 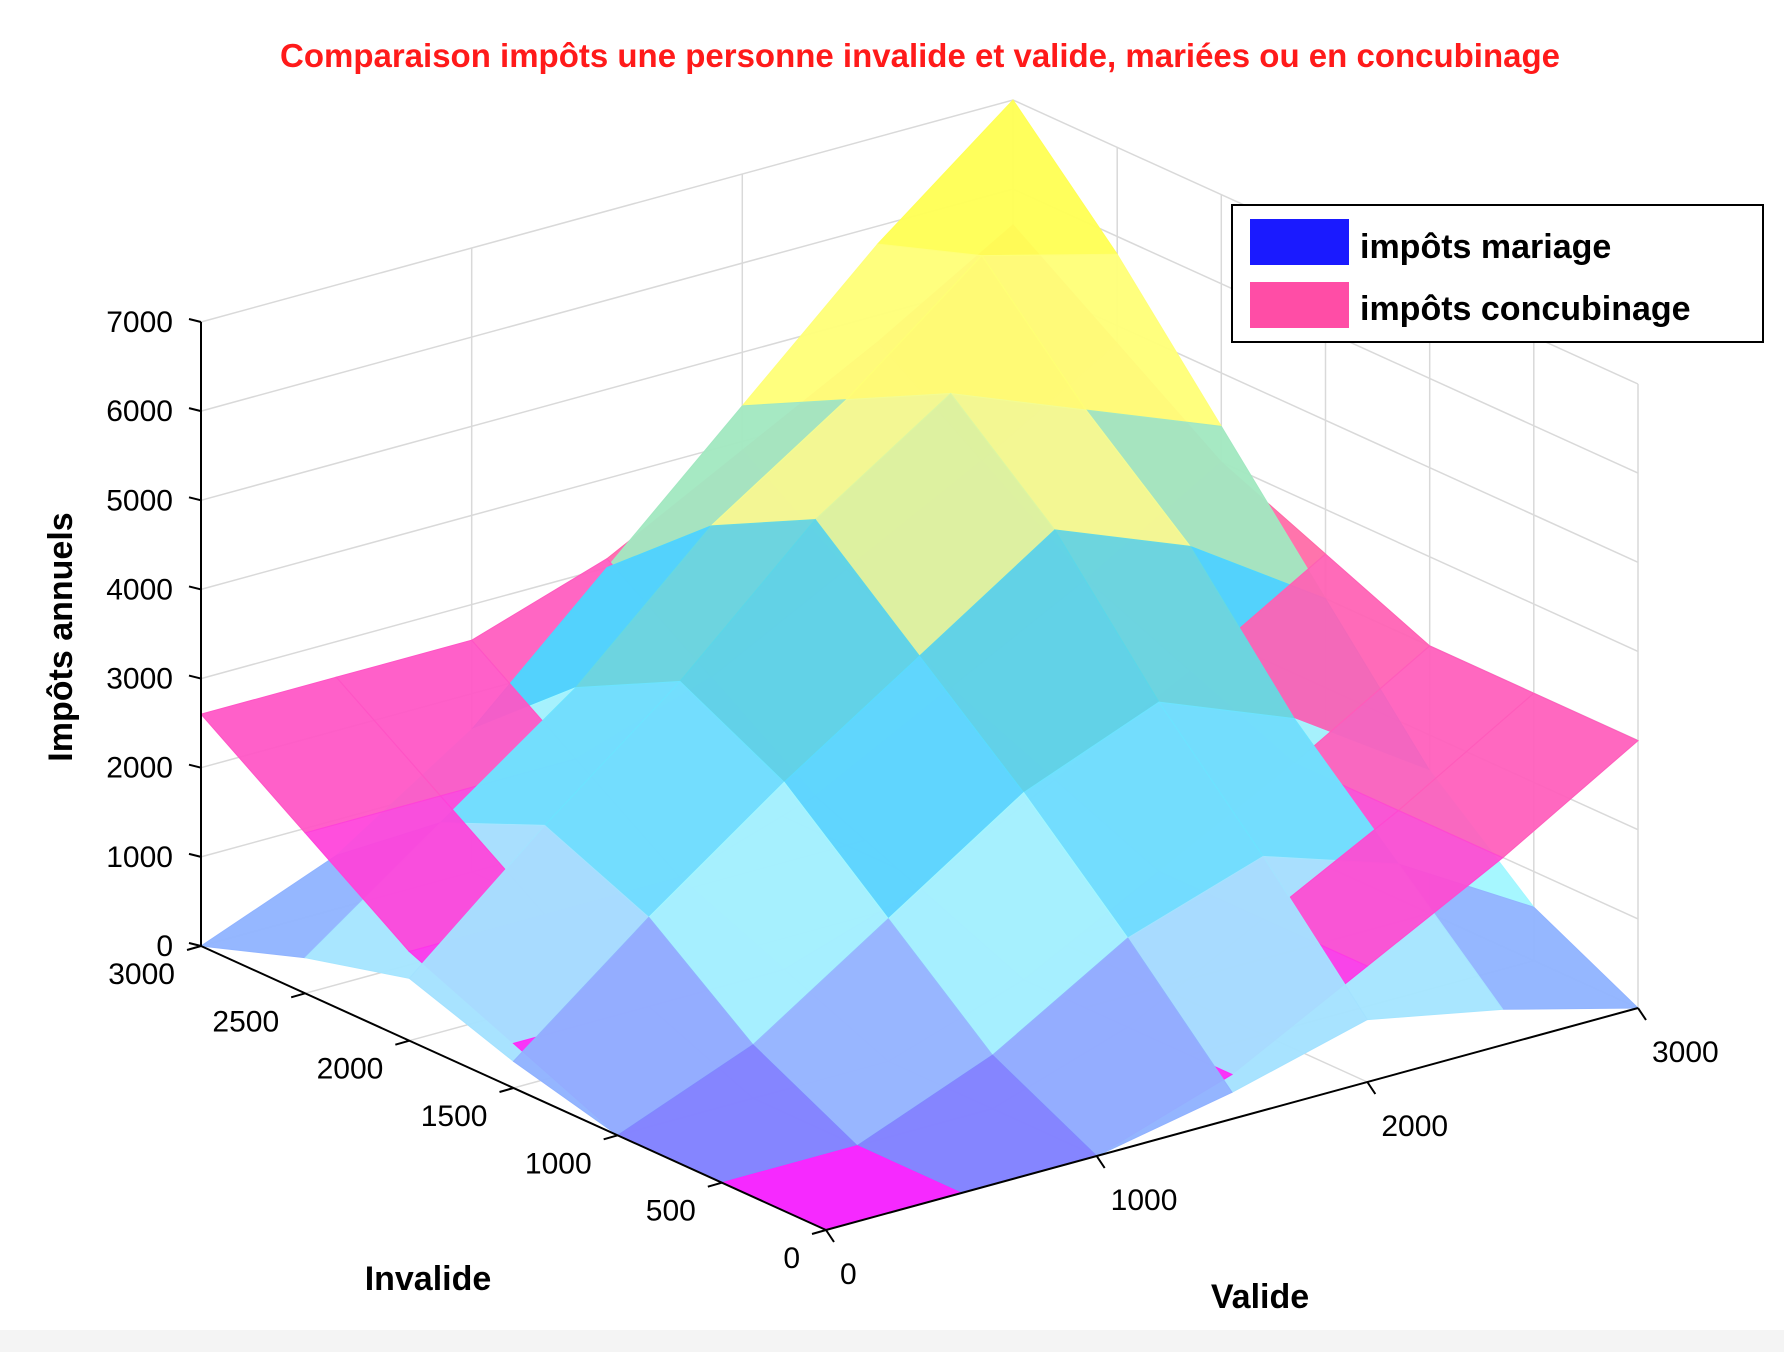 What do you see at coordinates (1525, 309) in the screenshot?
I see `legend-label-concubinage: impôts concubinage` at bounding box center [1525, 309].